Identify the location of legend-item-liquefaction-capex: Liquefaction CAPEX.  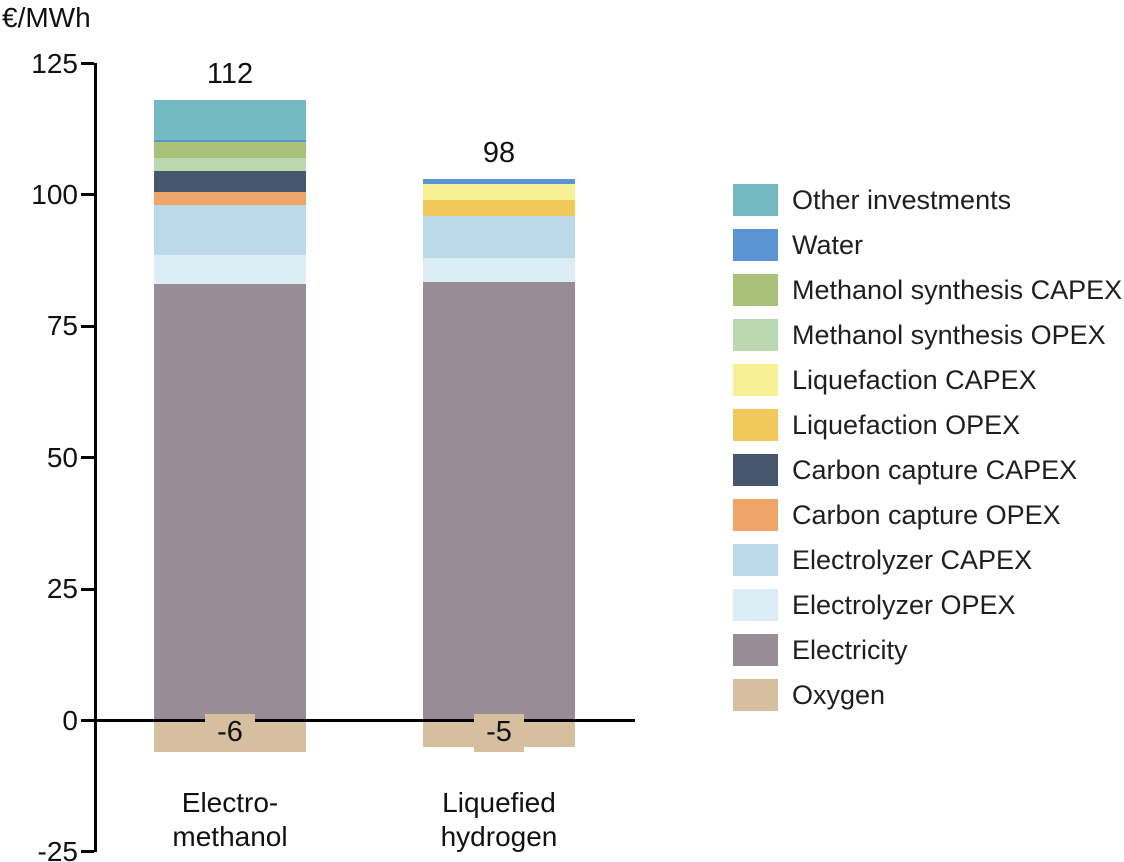
(927, 380).